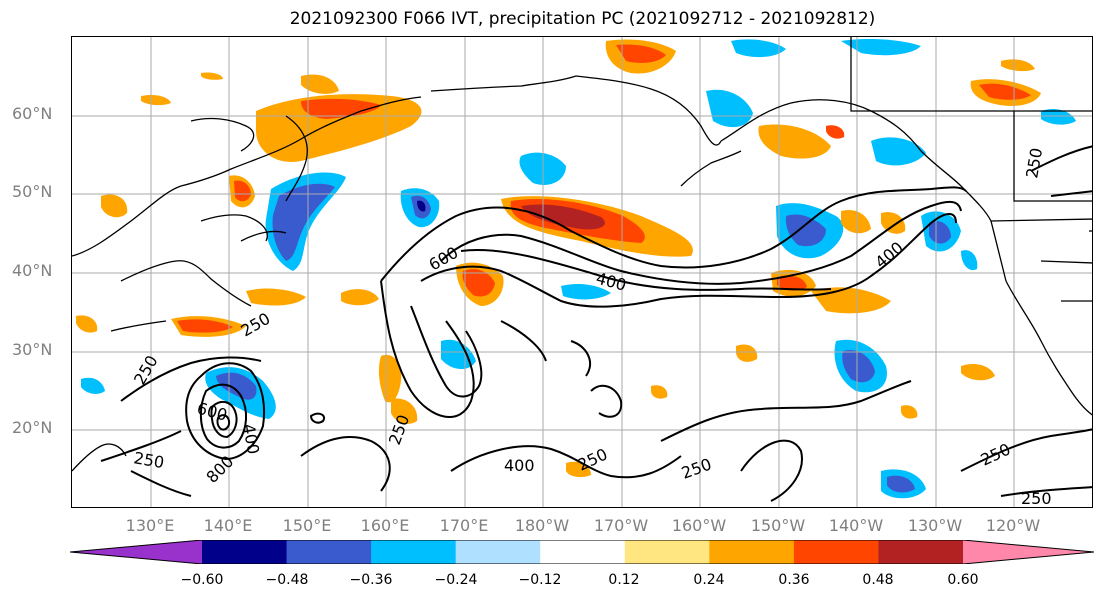  I want to click on lat-label: 50°N, so click(32, 191).